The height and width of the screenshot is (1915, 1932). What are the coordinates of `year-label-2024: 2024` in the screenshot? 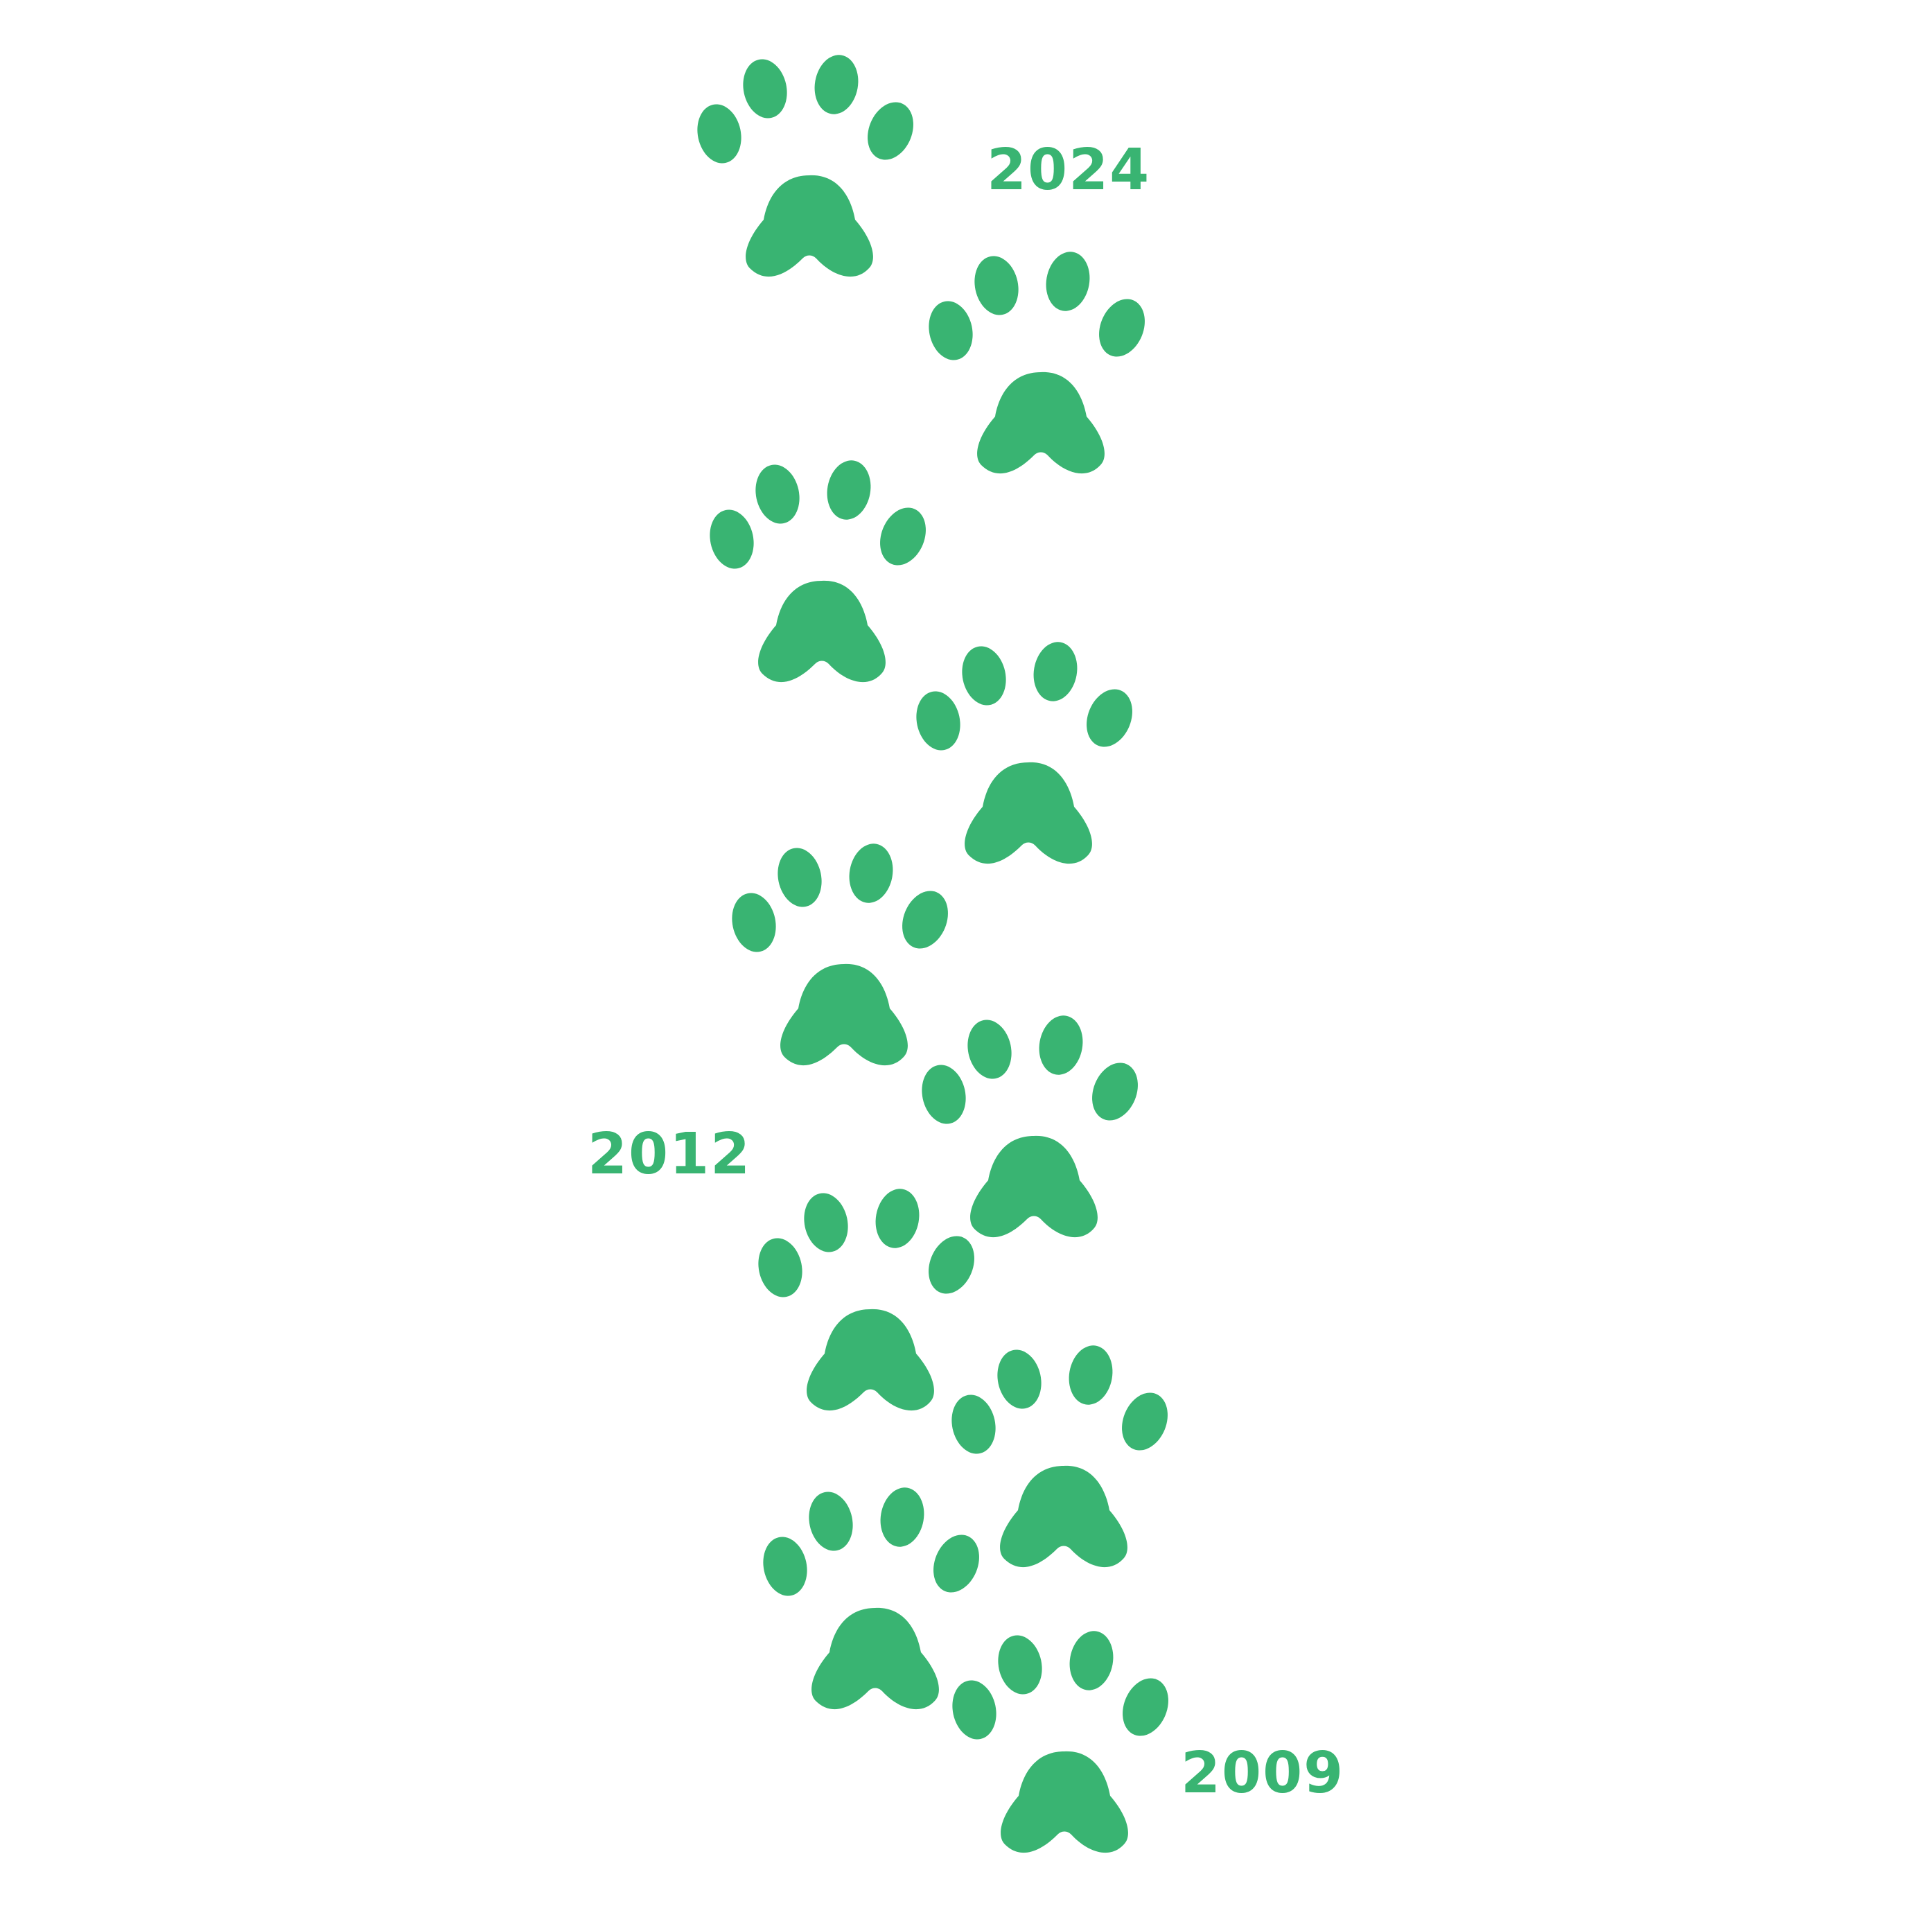 It's located at (1068, 170).